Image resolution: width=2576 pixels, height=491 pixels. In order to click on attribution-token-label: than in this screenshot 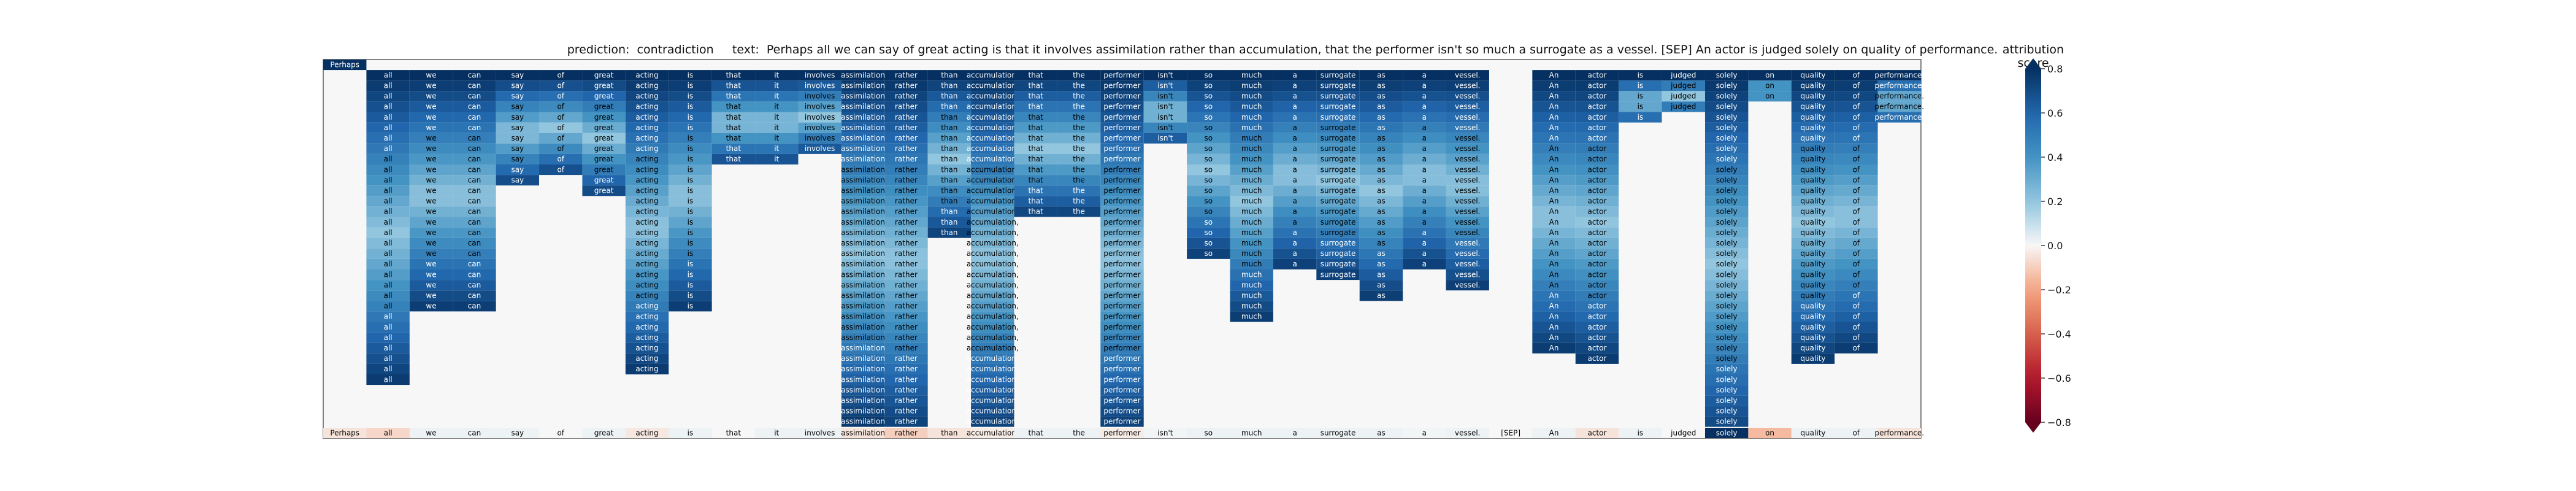, I will do `click(949, 434)`.